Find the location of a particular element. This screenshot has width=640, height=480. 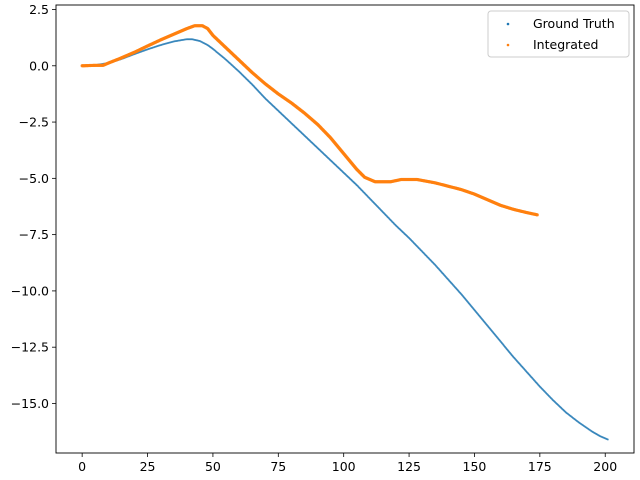

y-tick-label: −15.0 is located at coordinates (30, 403).